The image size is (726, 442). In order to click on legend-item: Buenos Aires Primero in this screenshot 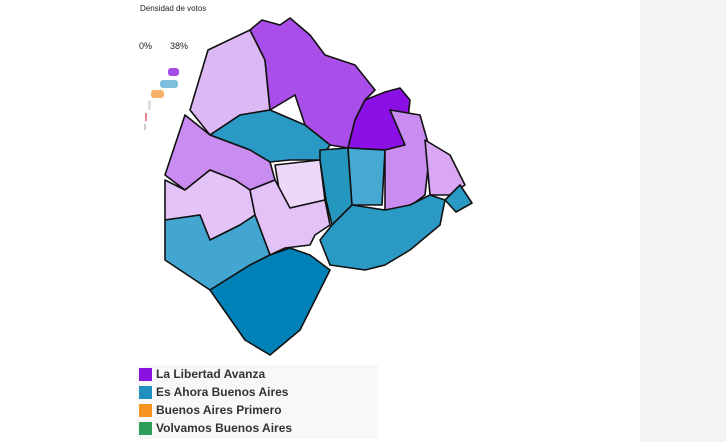, I will do `click(257, 410)`.